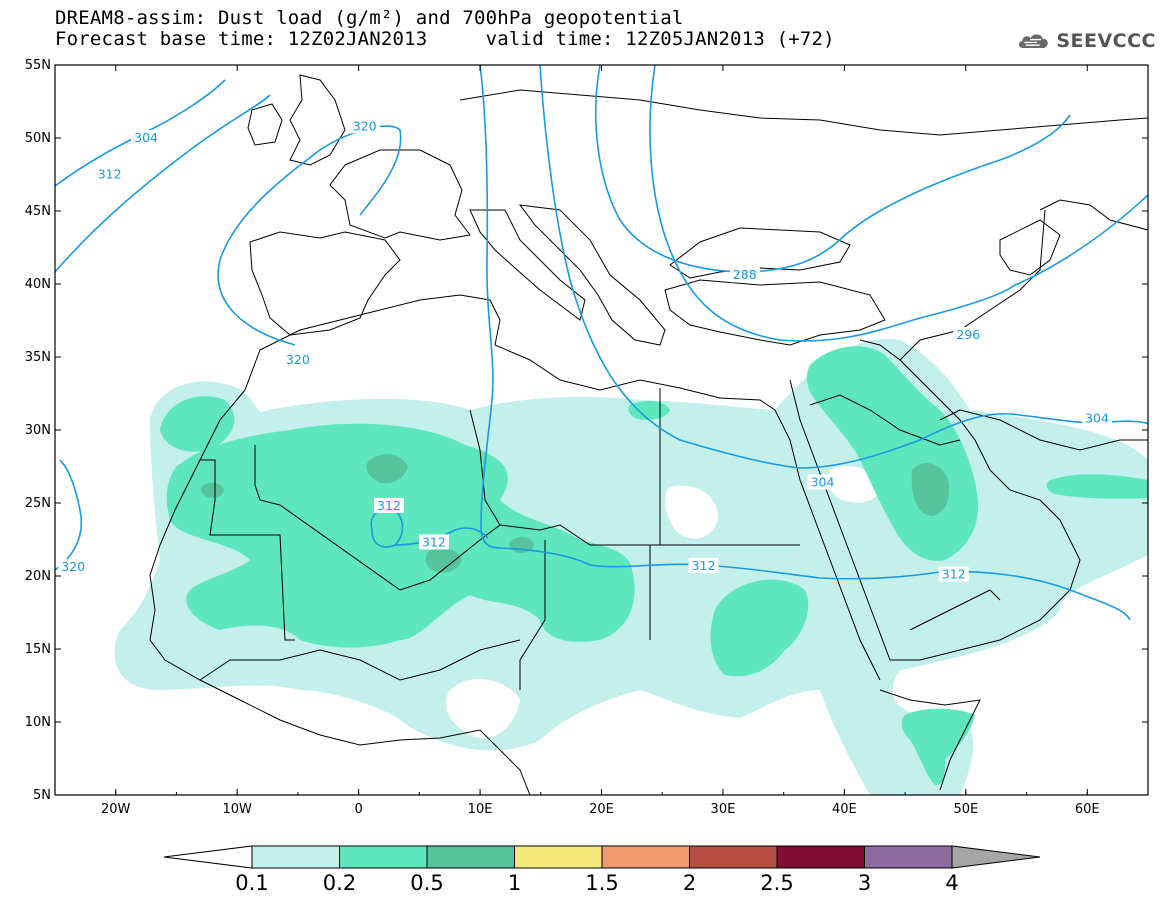 This screenshot has height=907, width=1165. I want to click on lon-tick-label: 10W, so click(237, 809).